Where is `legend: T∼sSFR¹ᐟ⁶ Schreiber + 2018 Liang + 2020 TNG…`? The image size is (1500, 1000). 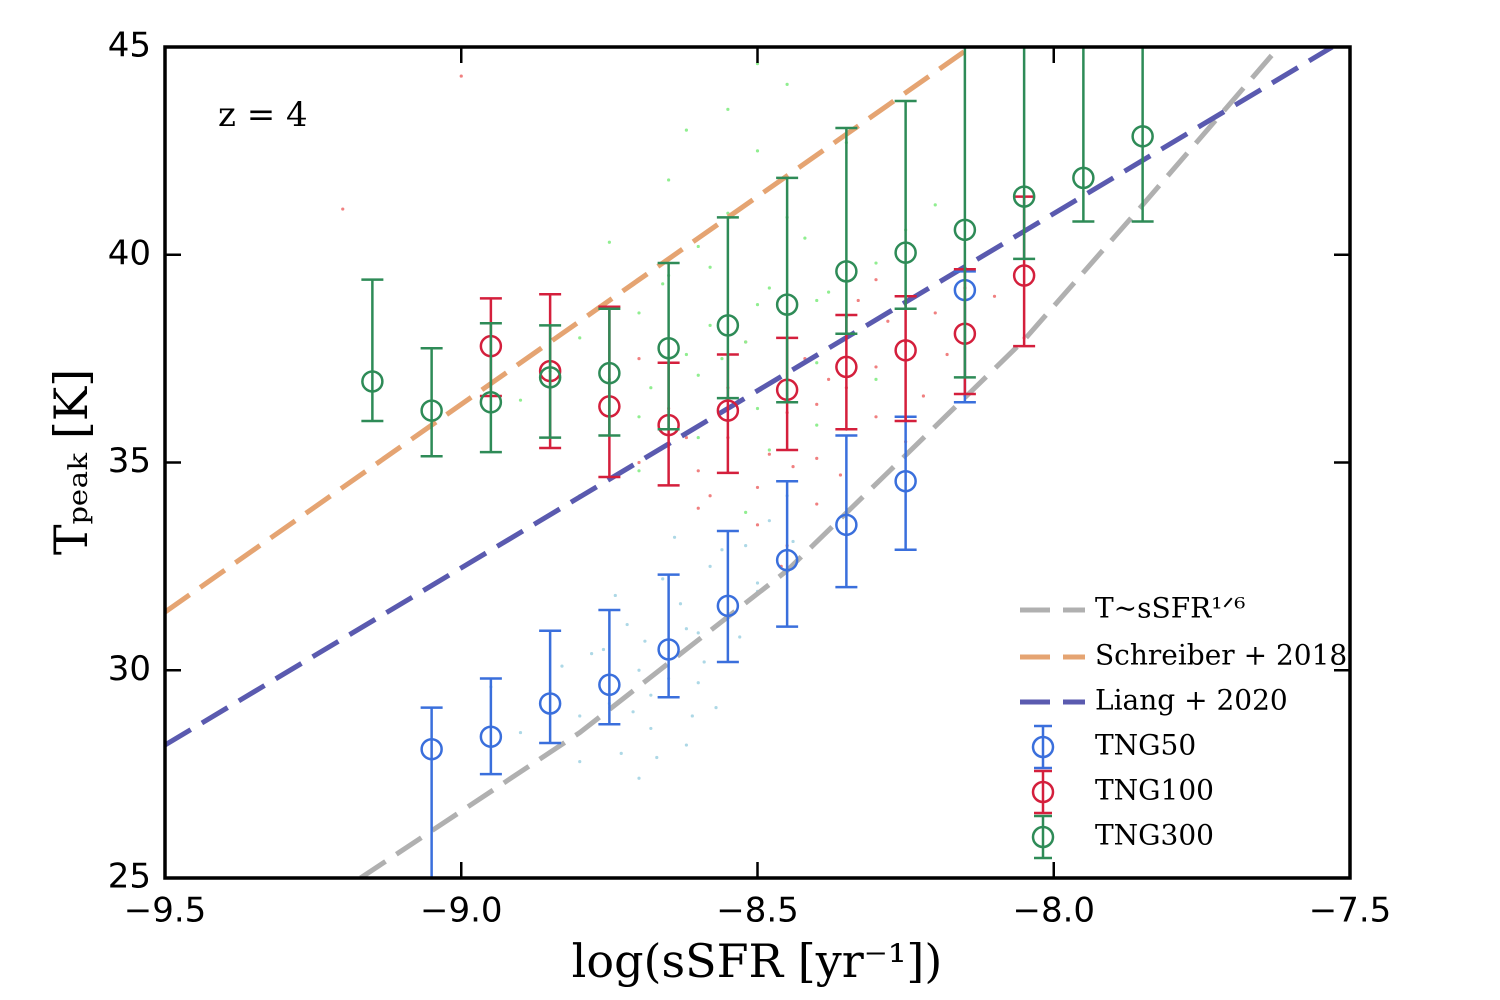 legend: T∼sSFR¹ᐟ⁶ Schreiber + 2018 Liang + 2020 TNG… is located at coordinates (1183, 726).